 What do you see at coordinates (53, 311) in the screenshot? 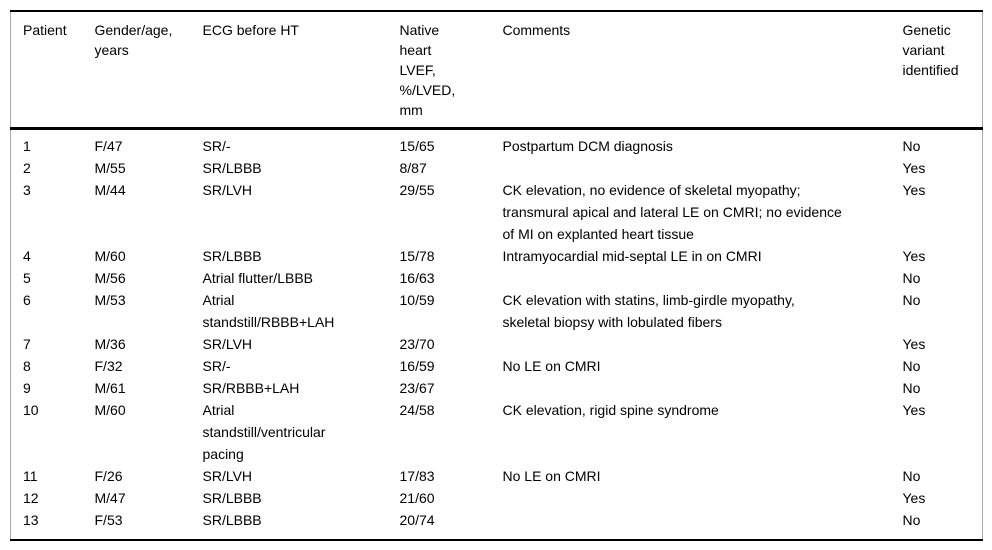
I see `patient-cell: 6` at bounding box center [53, 311].